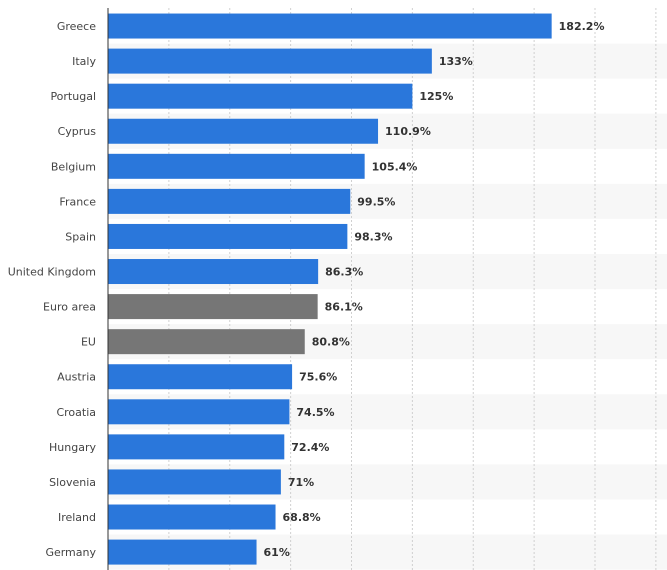 Image resolution: width=667 pixels, height=570 pixels. Describe the element at coordinates (192, 517) in the screenshot. I see `bar-ireland` at that location.